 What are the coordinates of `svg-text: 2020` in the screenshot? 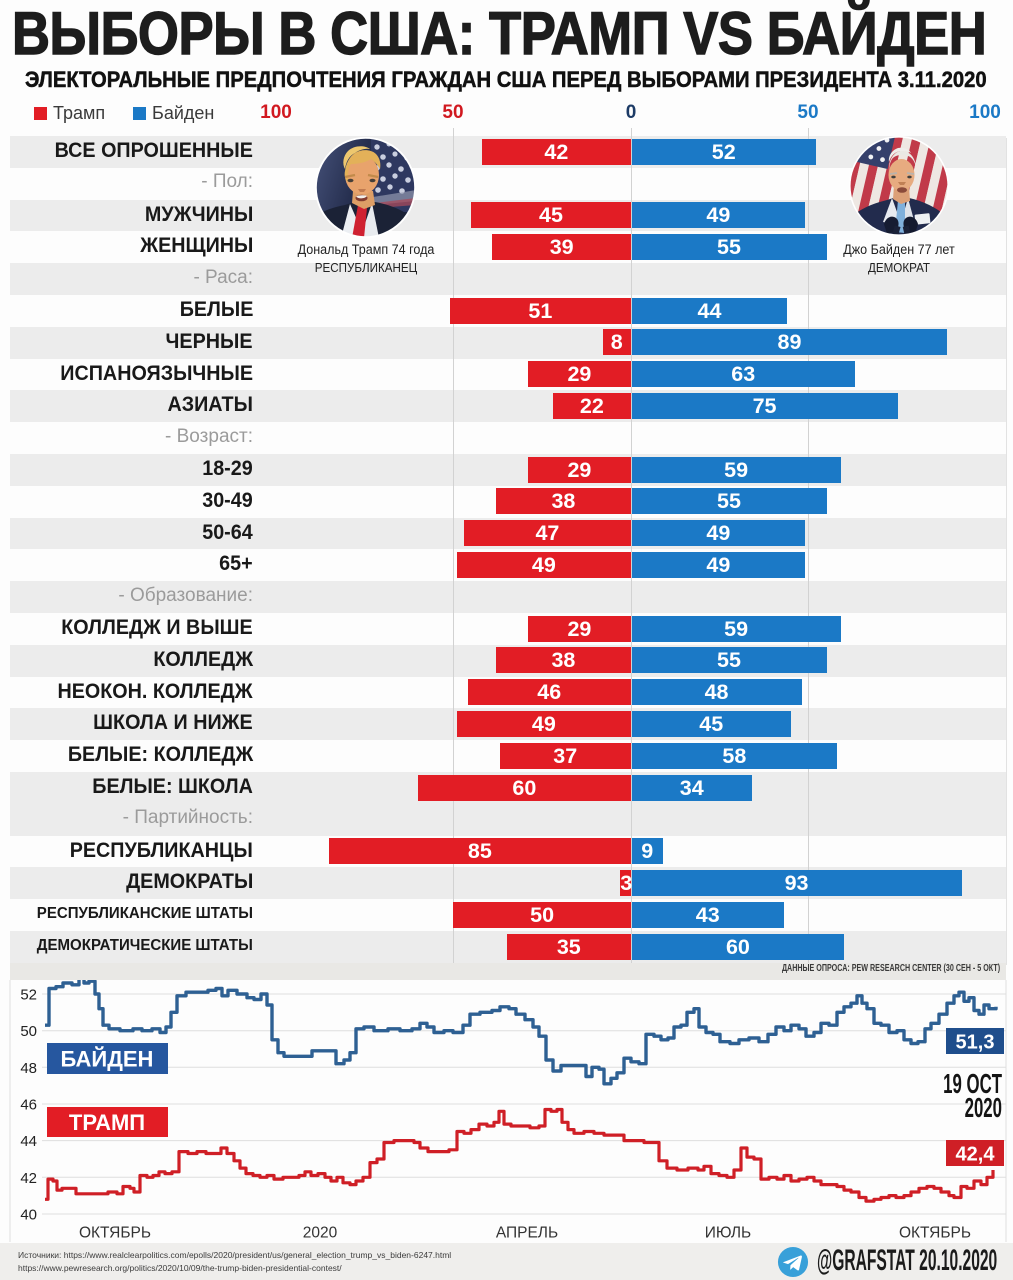 It's located at (320, 1233).